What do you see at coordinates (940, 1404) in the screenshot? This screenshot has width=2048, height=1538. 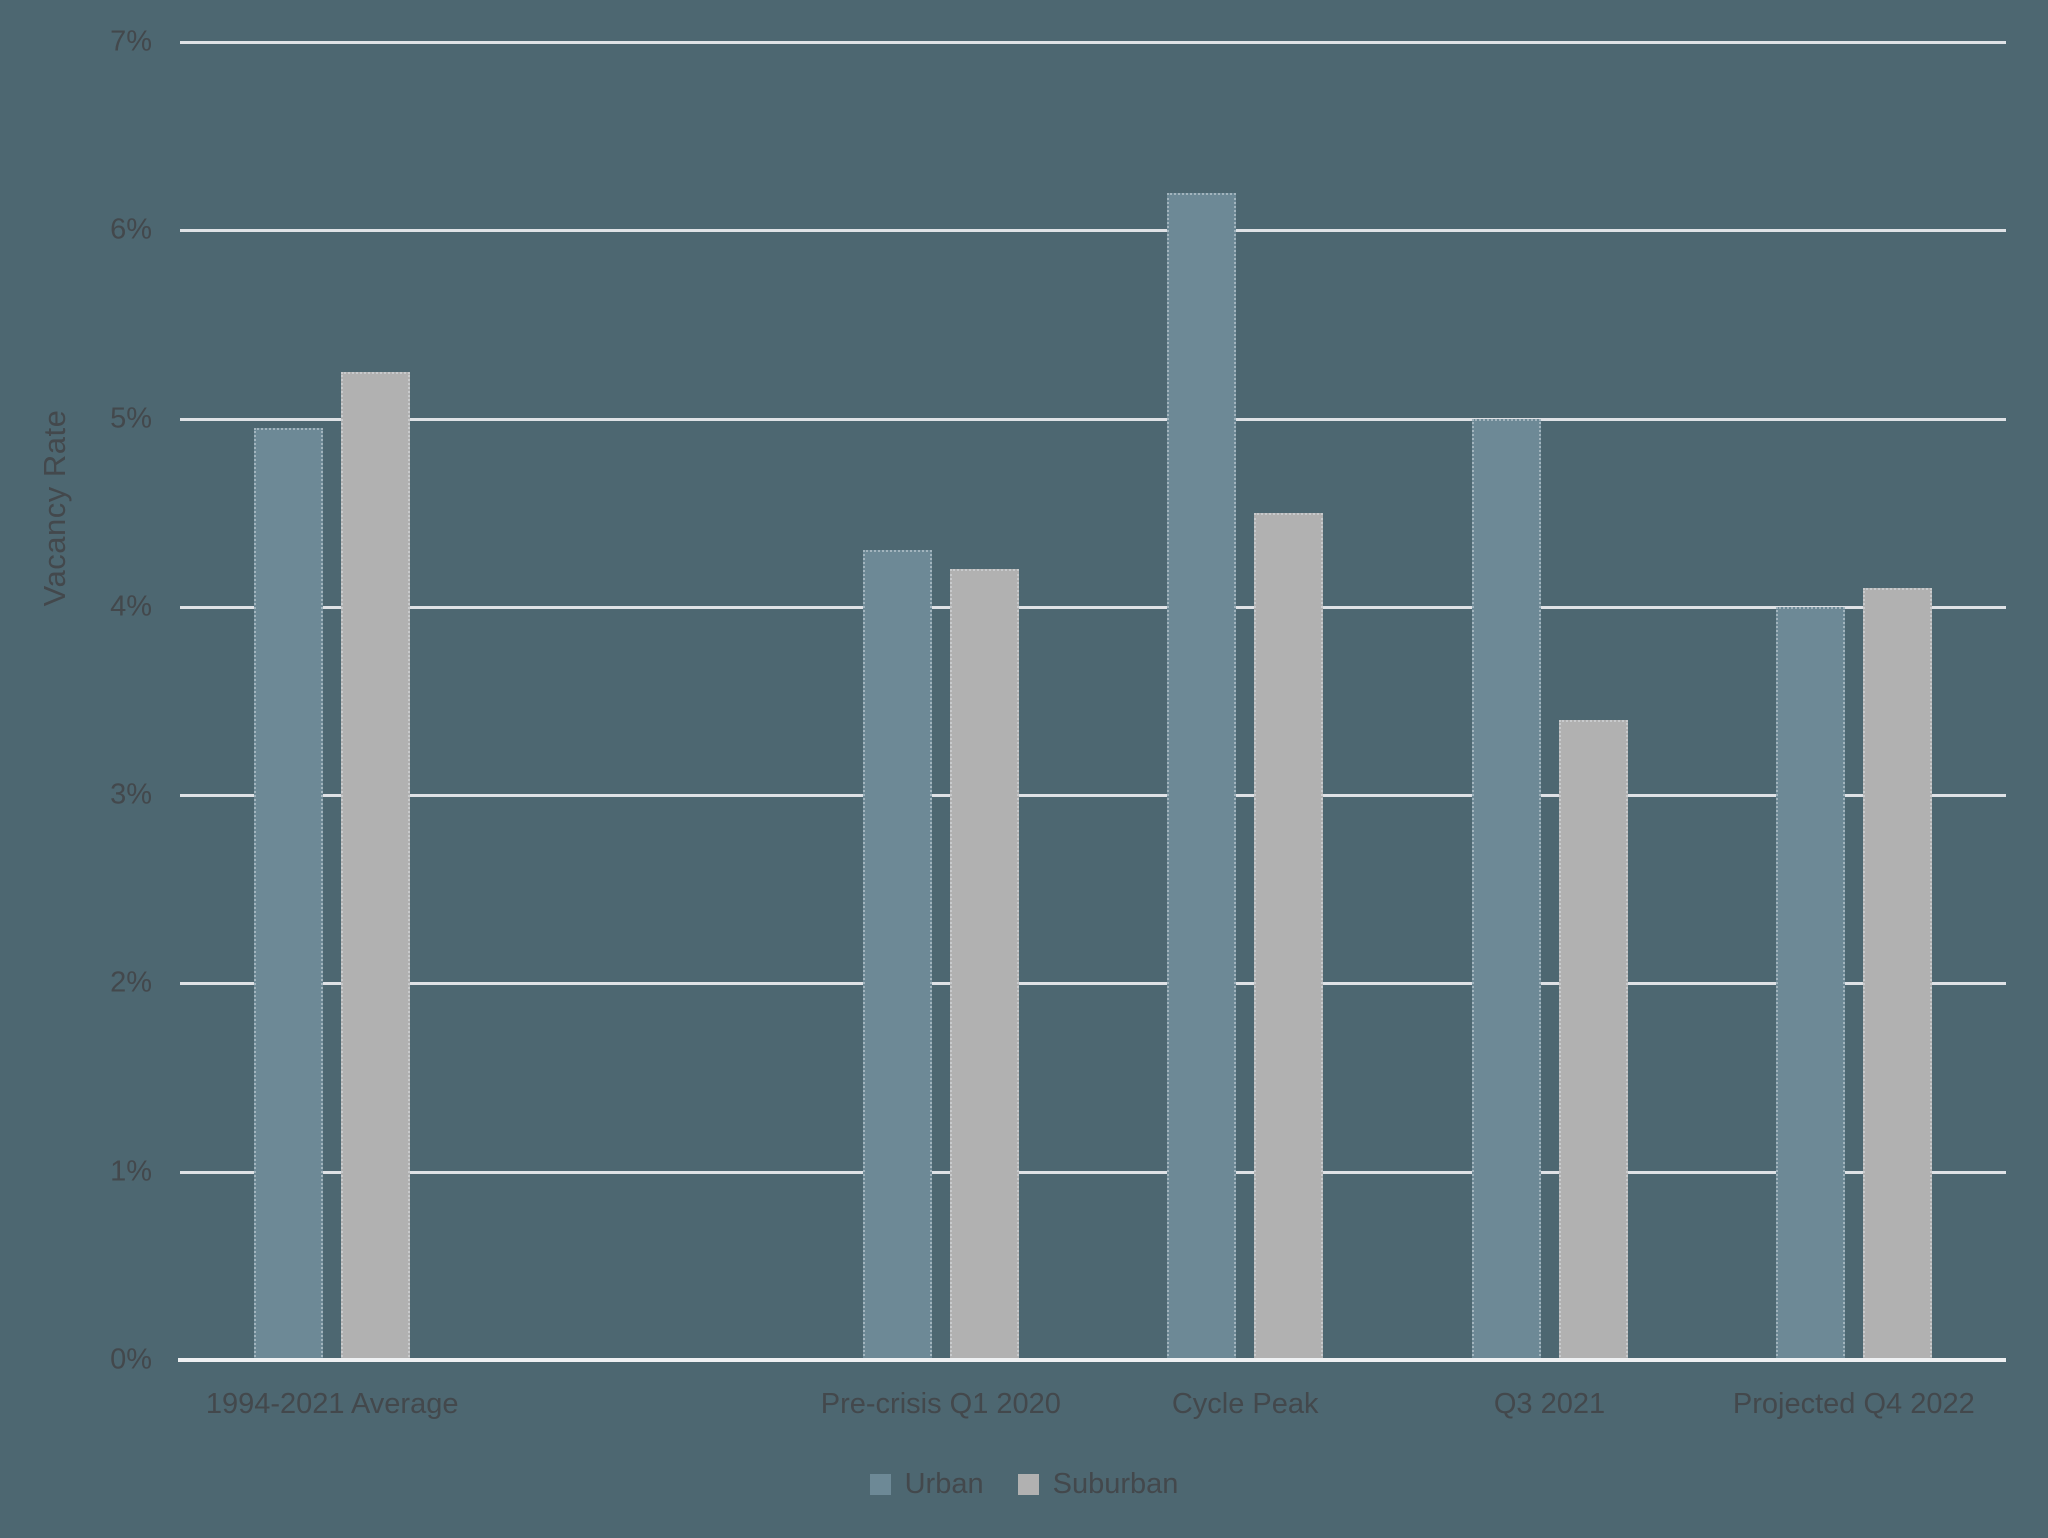 I see `x-axis-label: Pre-crisis Q1 2020` at bounding box center [940, 1404].